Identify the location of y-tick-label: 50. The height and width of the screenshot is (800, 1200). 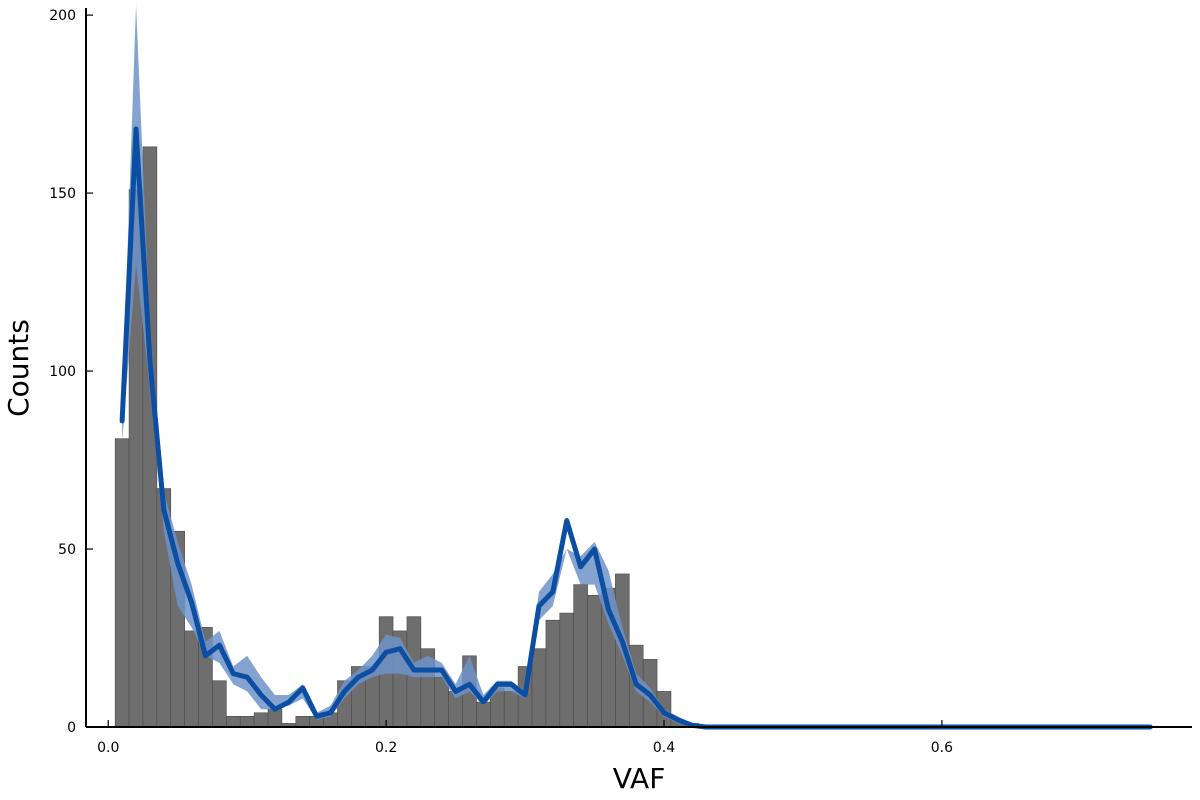
(67, 550).